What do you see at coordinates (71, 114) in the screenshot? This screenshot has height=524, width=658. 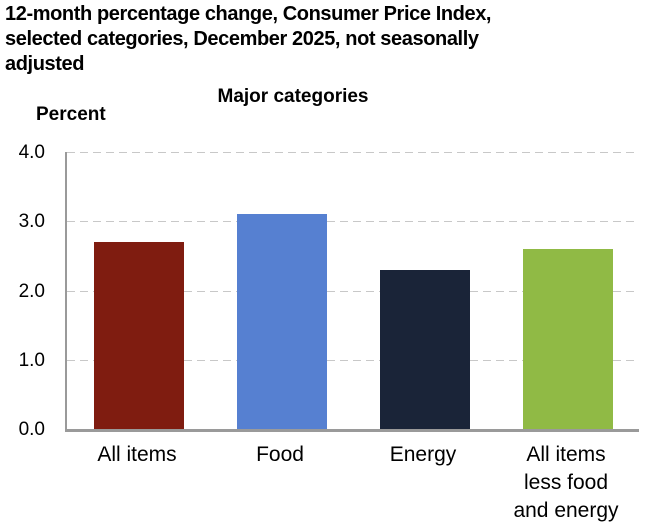 I see `y-axis-unit-label: Percent` at bounding box center [71, 114].